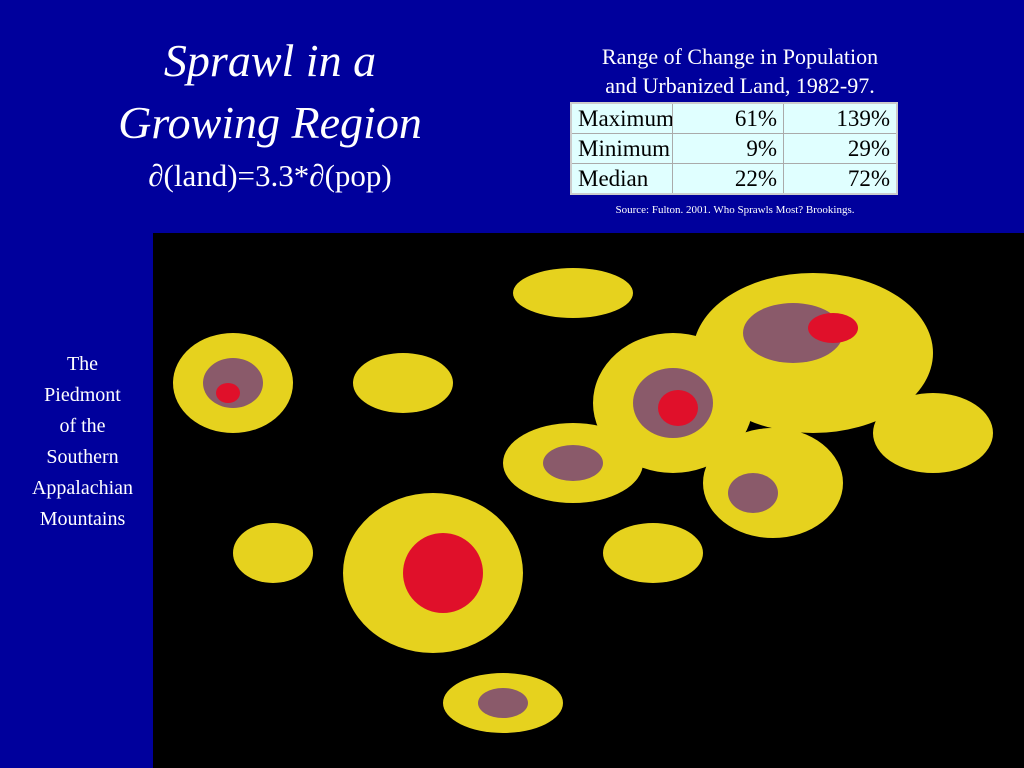  I want to click on caption-line: The, so click(82, 364).